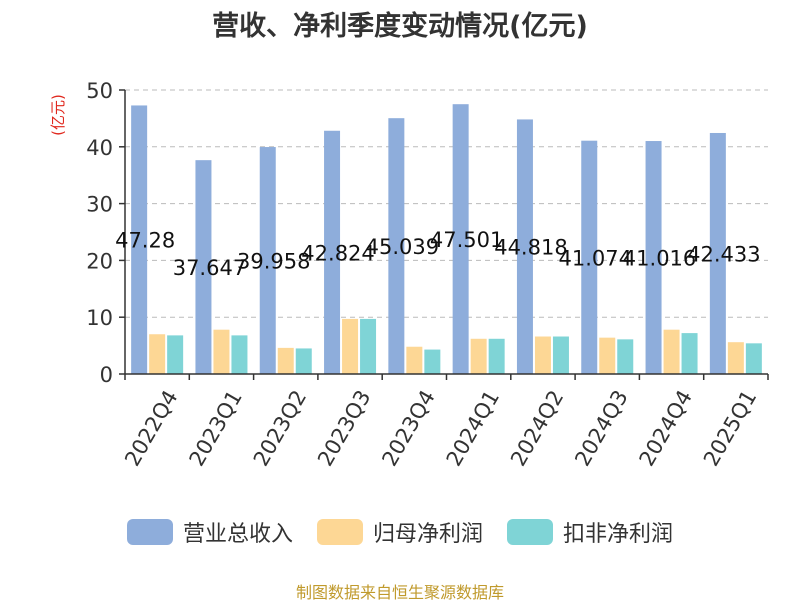 The width and height of the screenshot is (800, 603). Describe the element at coordinates (402, 247) in the screenshot. I see `data-label-revenue: 45.039` at that location.